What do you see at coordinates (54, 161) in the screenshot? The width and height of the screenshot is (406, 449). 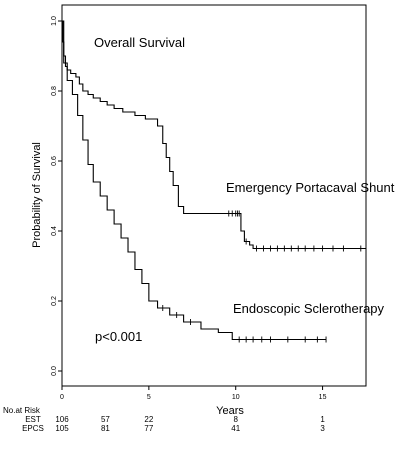 I see `y-tick-label: 0.6` at bounding box center [54, 161].